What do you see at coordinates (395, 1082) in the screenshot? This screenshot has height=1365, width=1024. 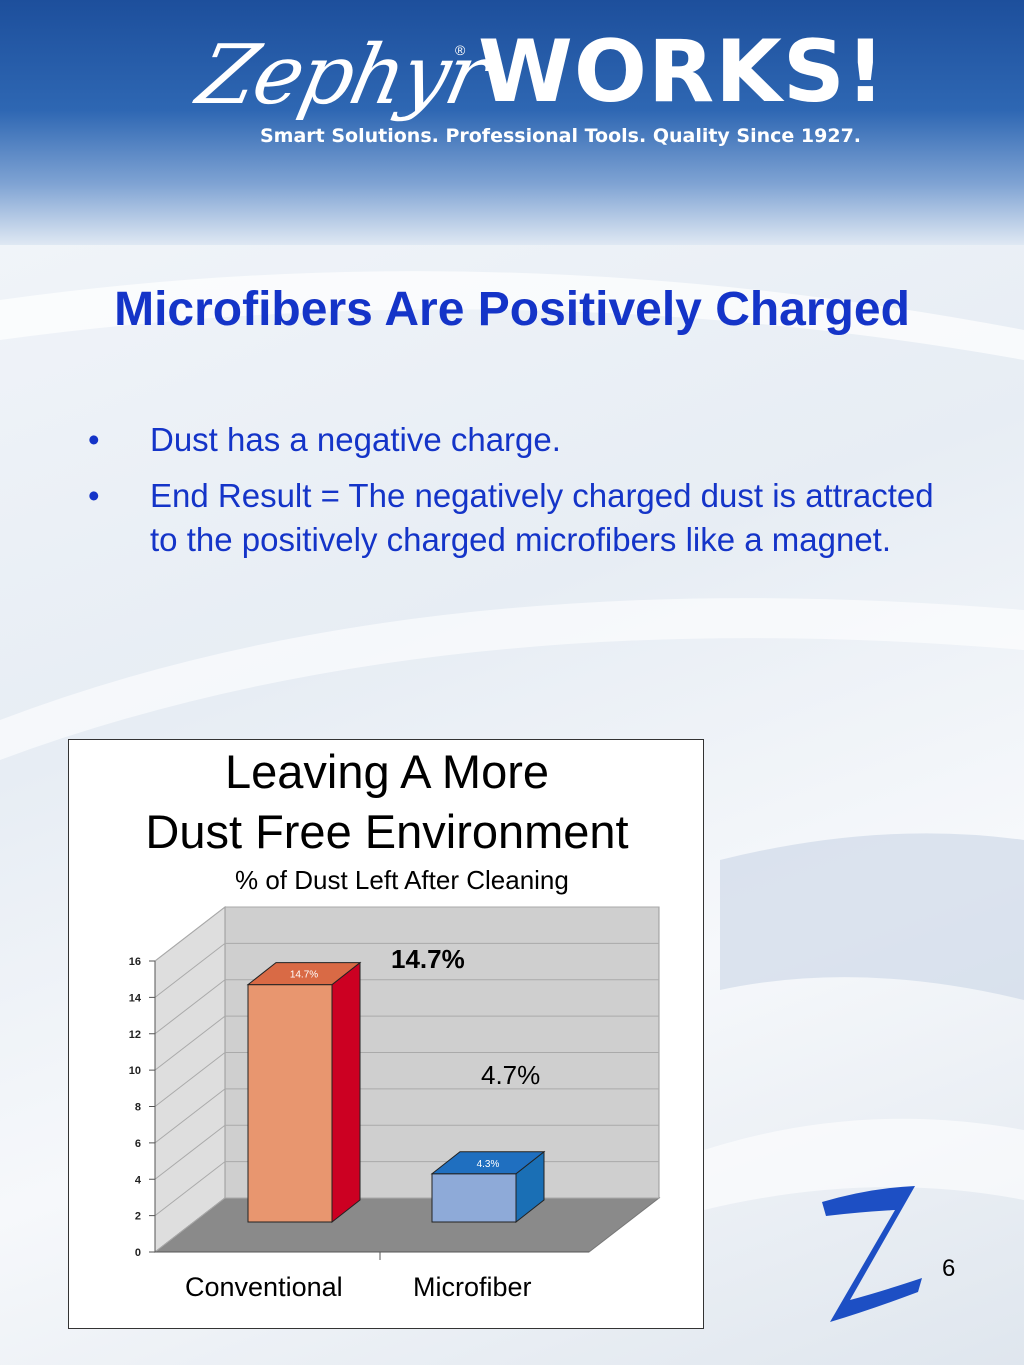 I see `bar-chart: 0 2 4 6 8 10 12 14 16 14.7% 4.3%` at bounding box center [395, 1082].